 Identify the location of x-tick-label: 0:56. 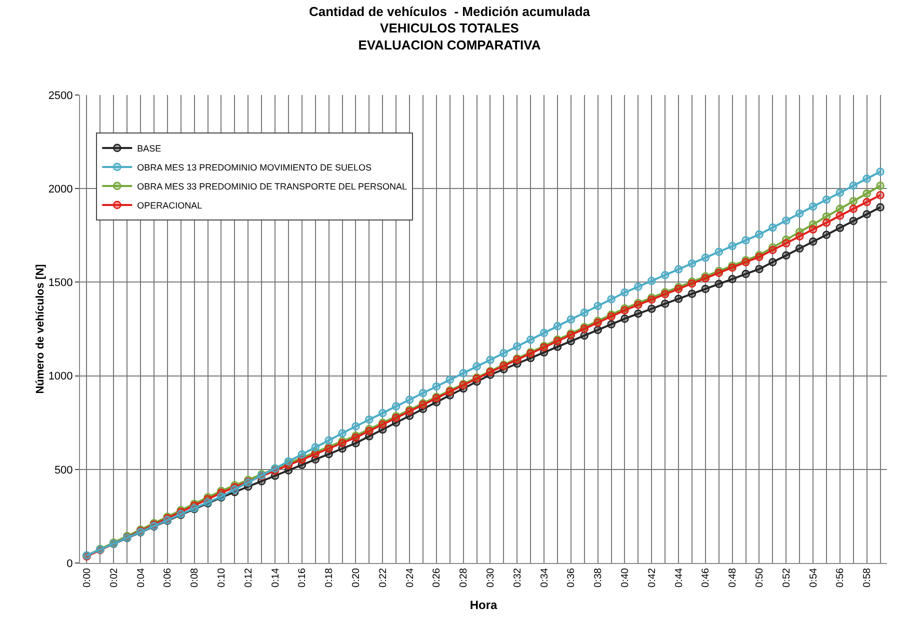
(840, 578).